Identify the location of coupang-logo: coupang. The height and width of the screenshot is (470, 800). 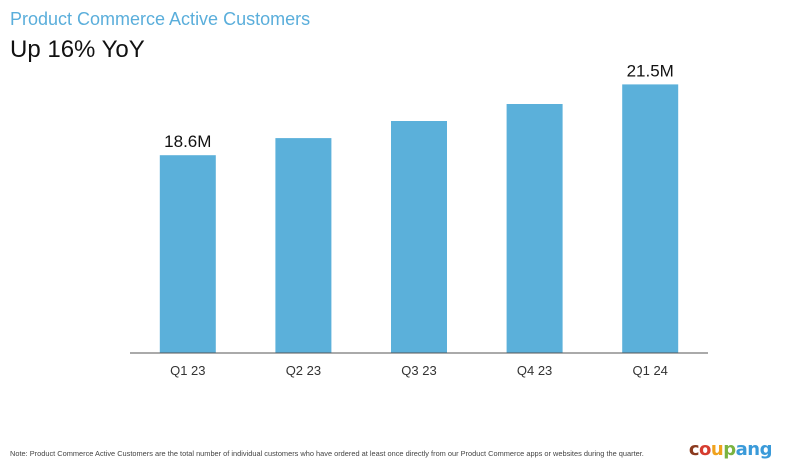
(730, 449).